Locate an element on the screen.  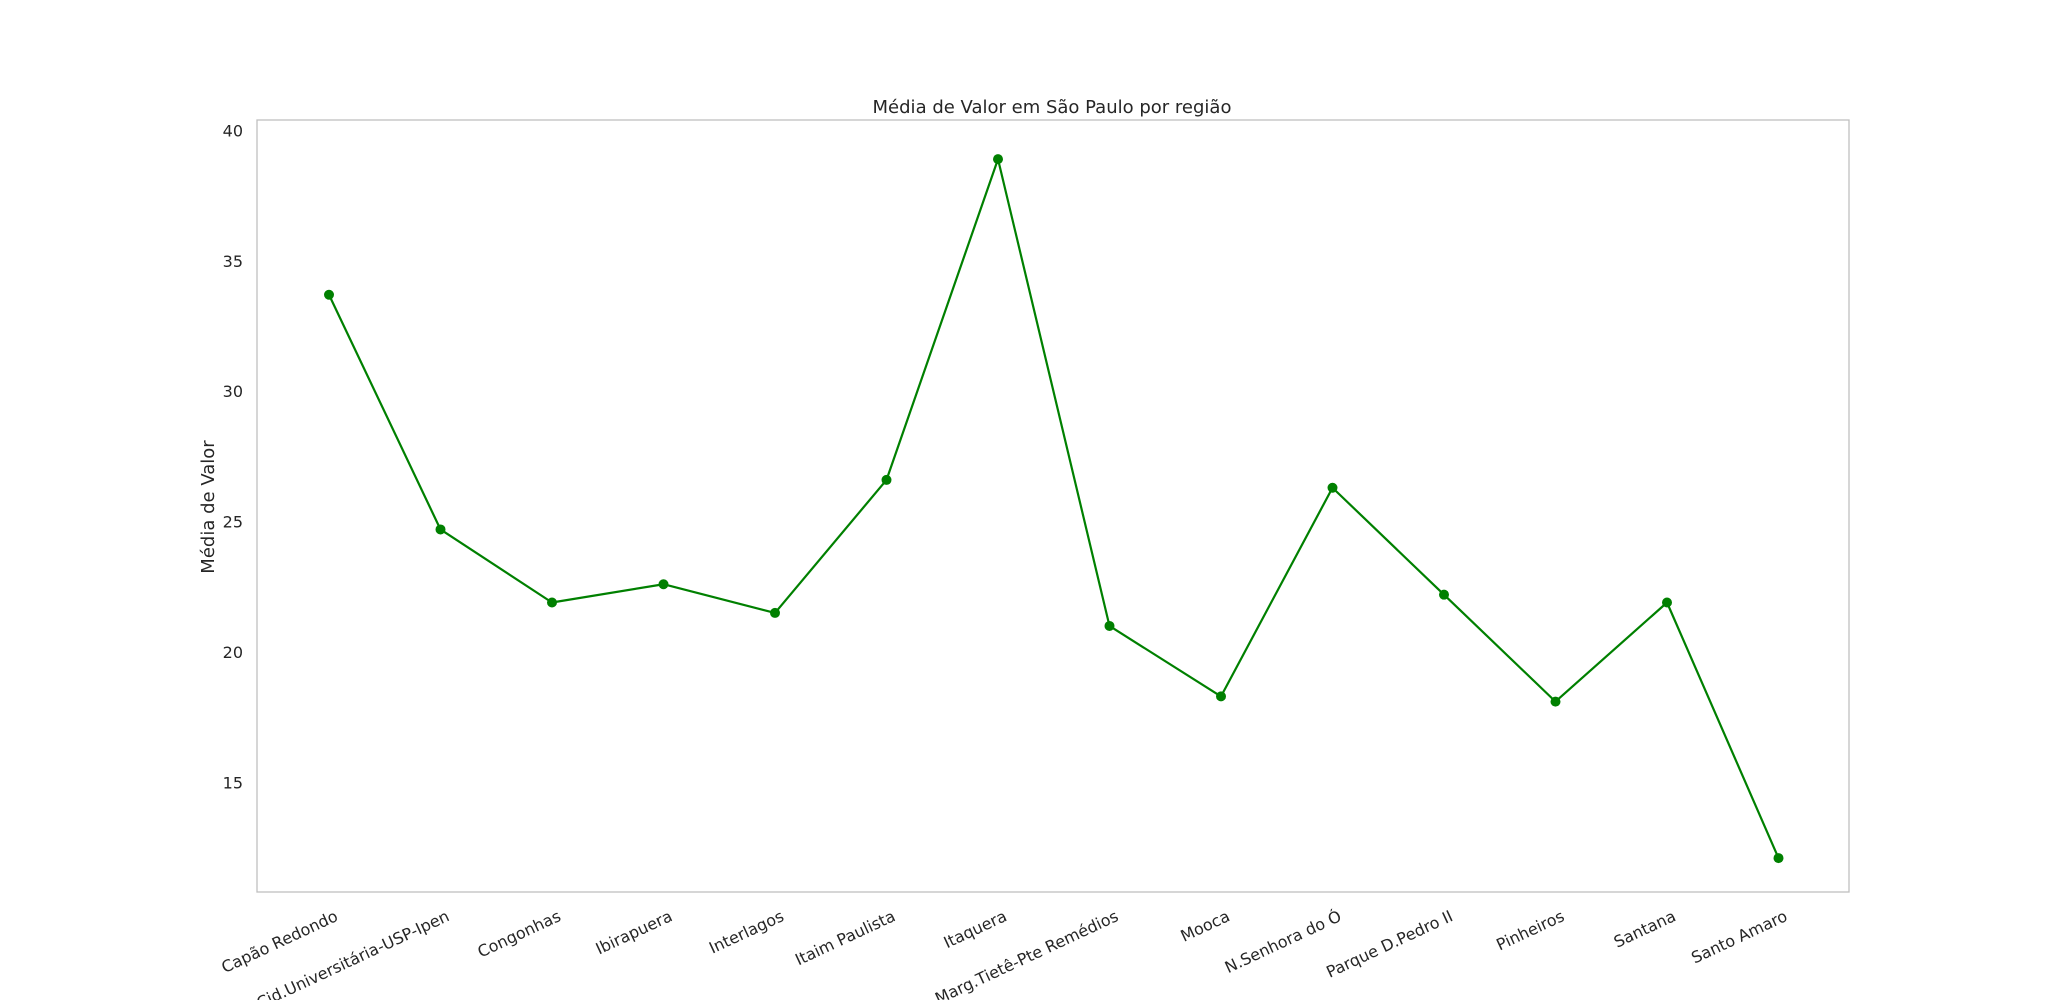
x-tick-label: Parque D.Pedro II is located at coordinates (1389, 943).